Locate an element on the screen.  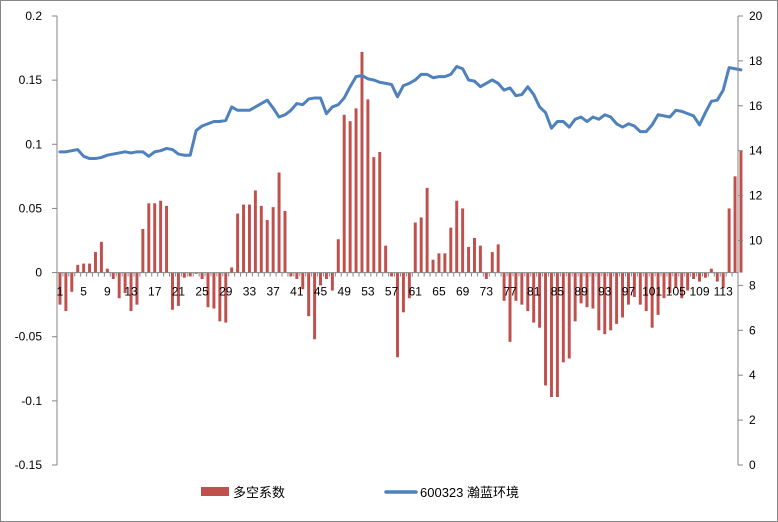
right-tick-label: 8 is located at coordinates (752, 285).